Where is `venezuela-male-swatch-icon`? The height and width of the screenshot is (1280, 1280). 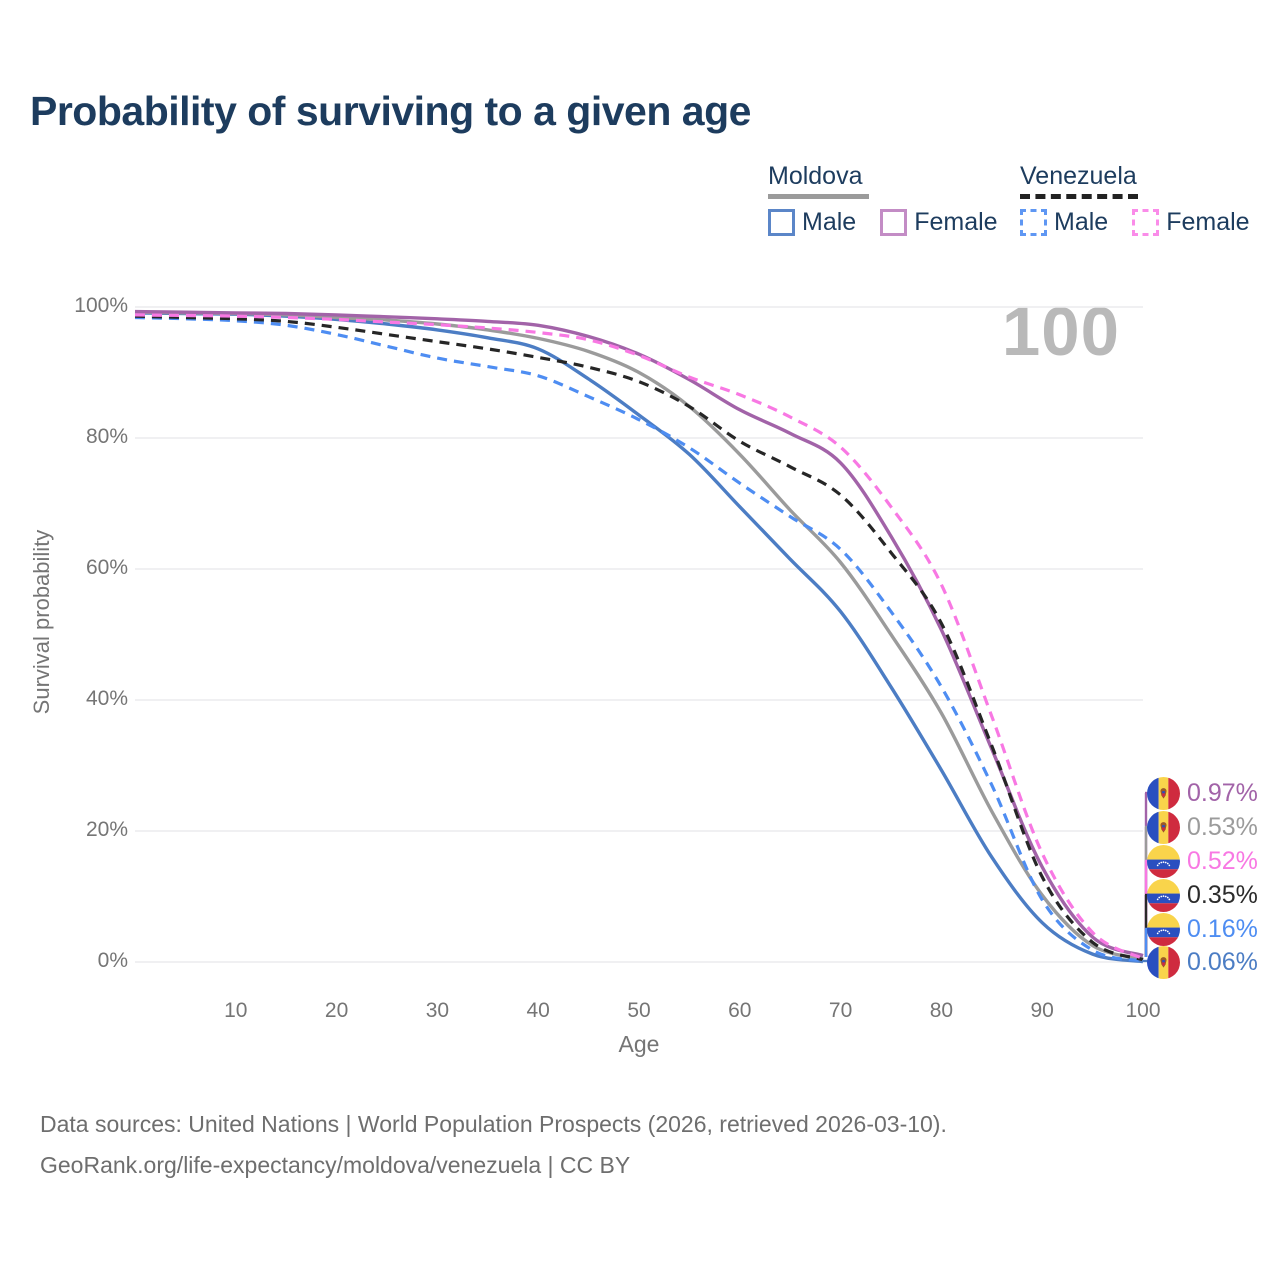 venezuela-male-swatch-icon is located at coordinates (1033, 222).